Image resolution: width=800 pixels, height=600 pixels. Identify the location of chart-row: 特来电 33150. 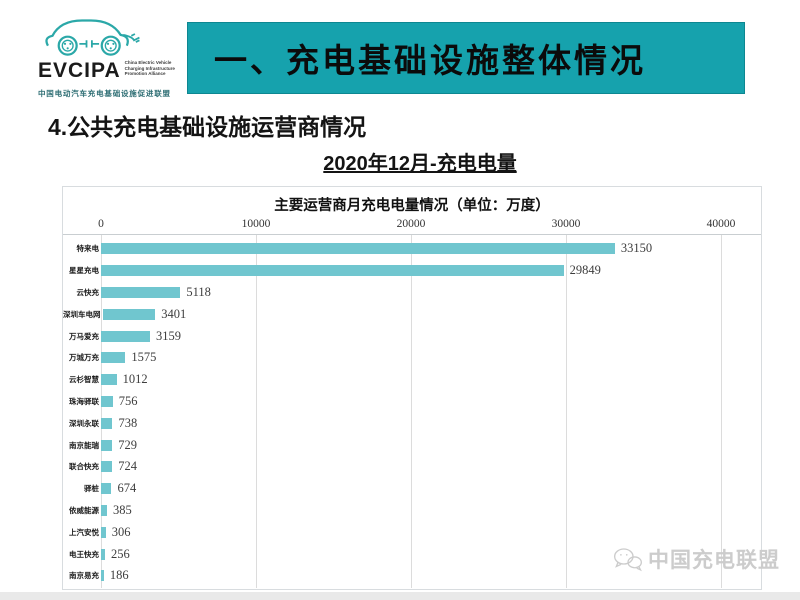
(412, 249).